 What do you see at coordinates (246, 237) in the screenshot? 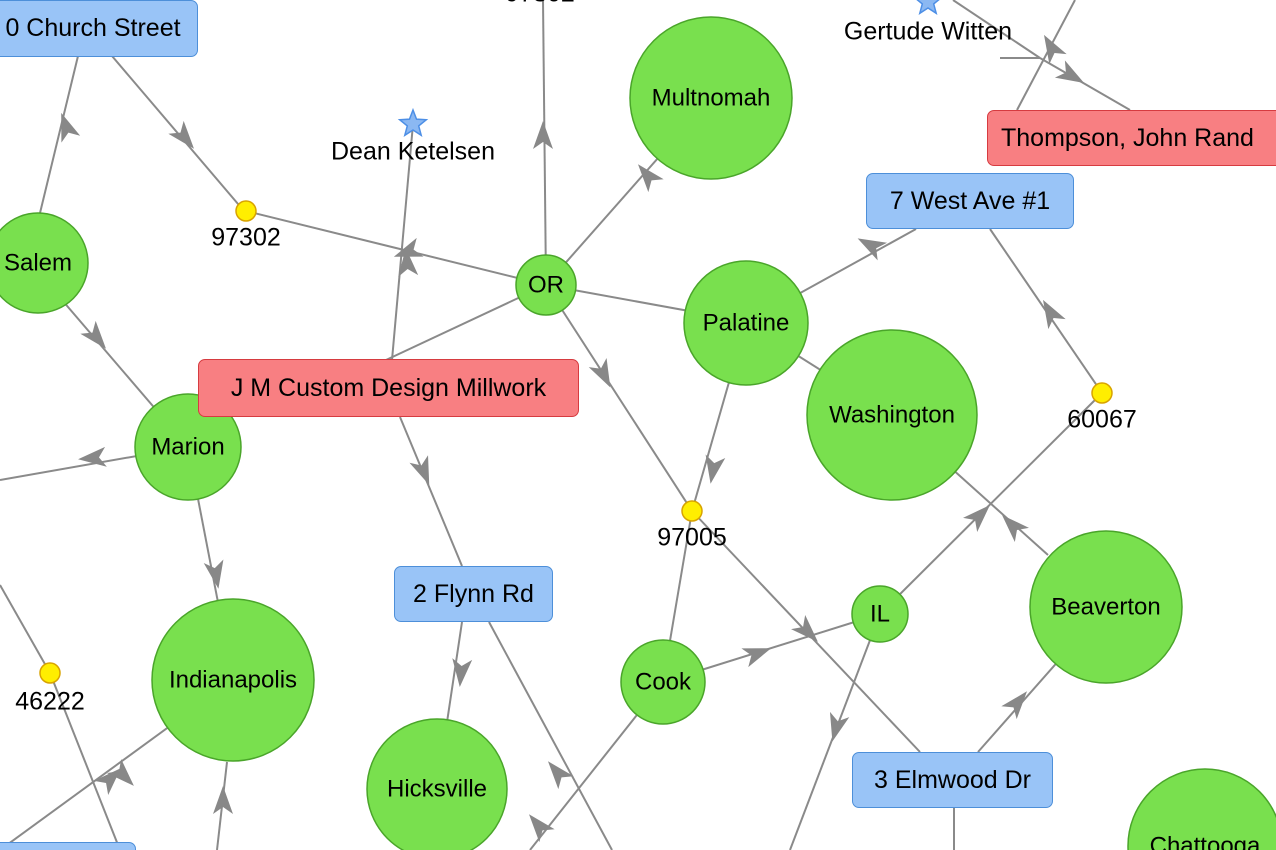
I see `zip-label-97302: 97302` at bounding box center [246, 237].